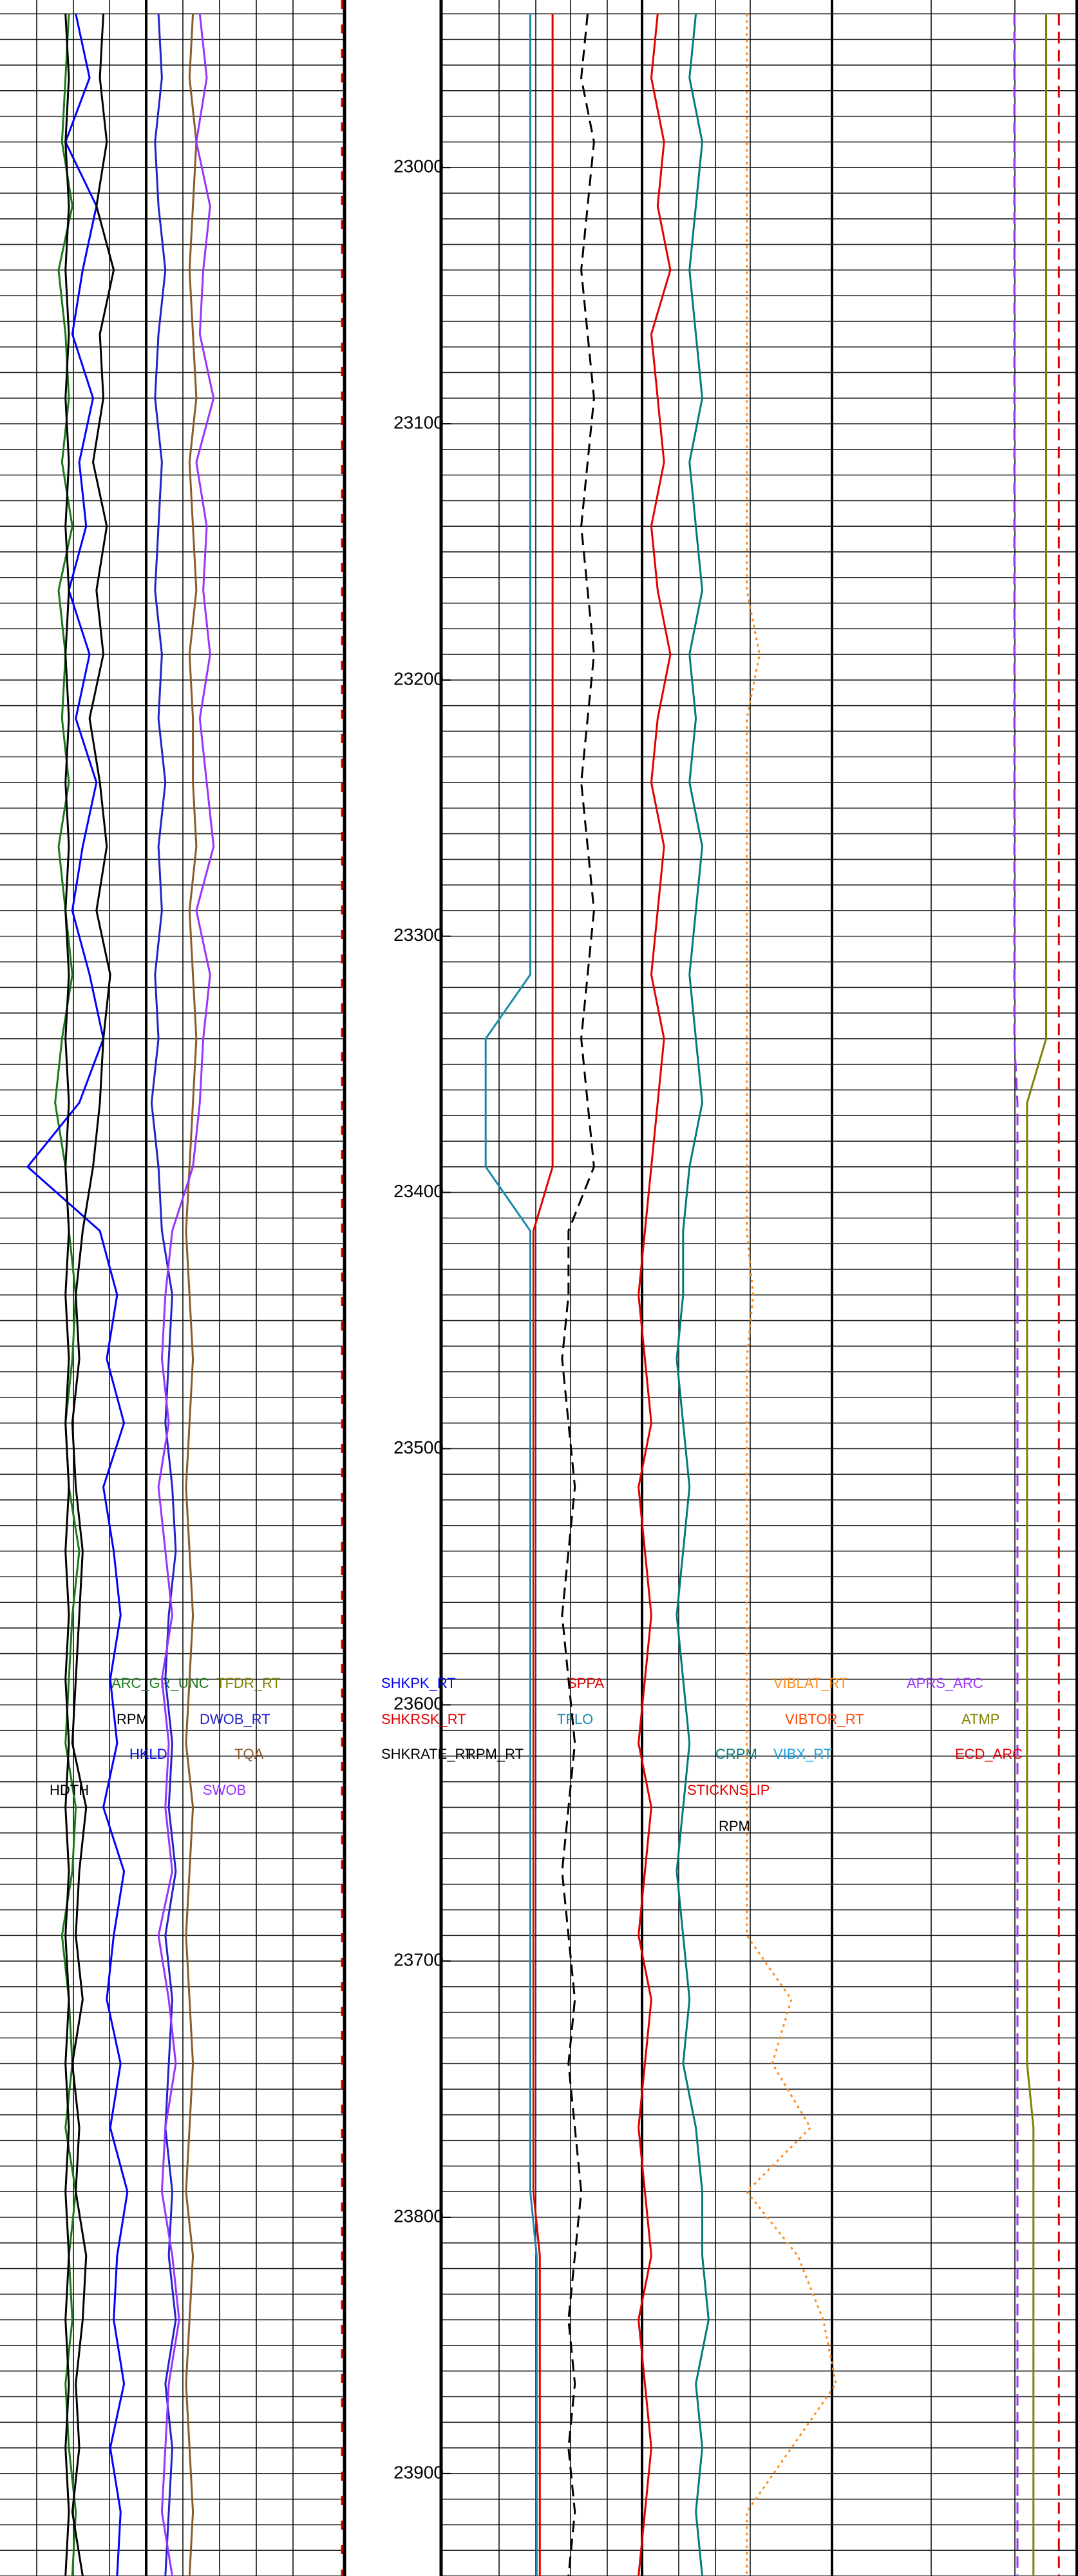 Image resolution: width=1078 pixels, height=2576 pixels. I want to click on curve-label: SHKPK_RT, so click(419, 1683).